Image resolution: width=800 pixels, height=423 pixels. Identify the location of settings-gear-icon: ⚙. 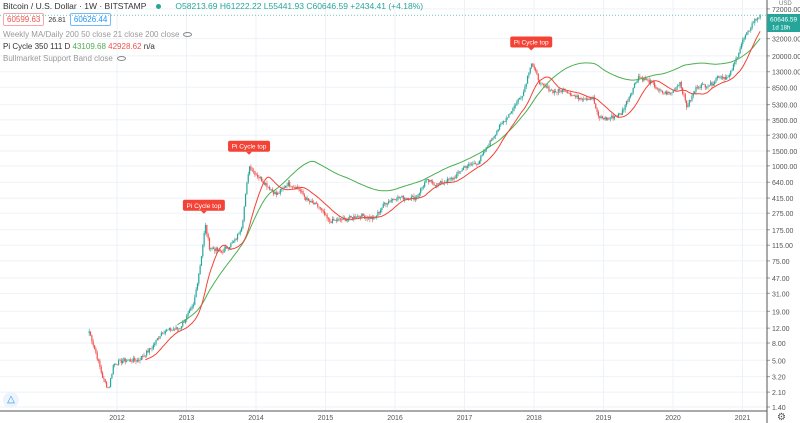
(781, 417).